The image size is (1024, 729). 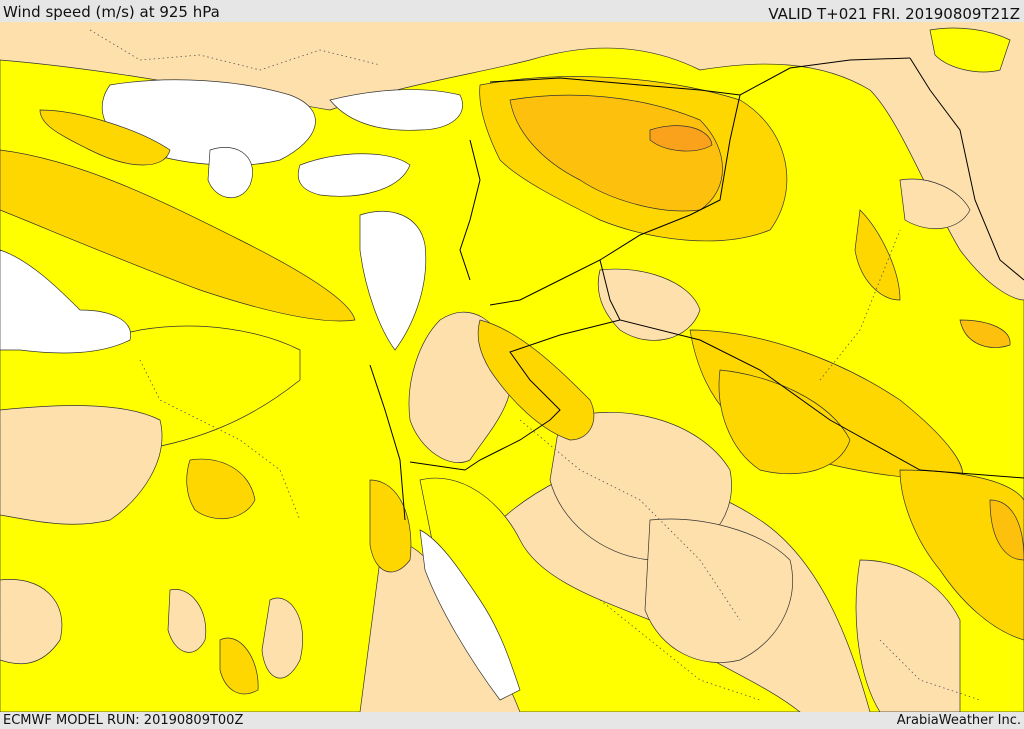 I want to click on credit: ArabiaWeather Inc., so click(x=958, y=720).